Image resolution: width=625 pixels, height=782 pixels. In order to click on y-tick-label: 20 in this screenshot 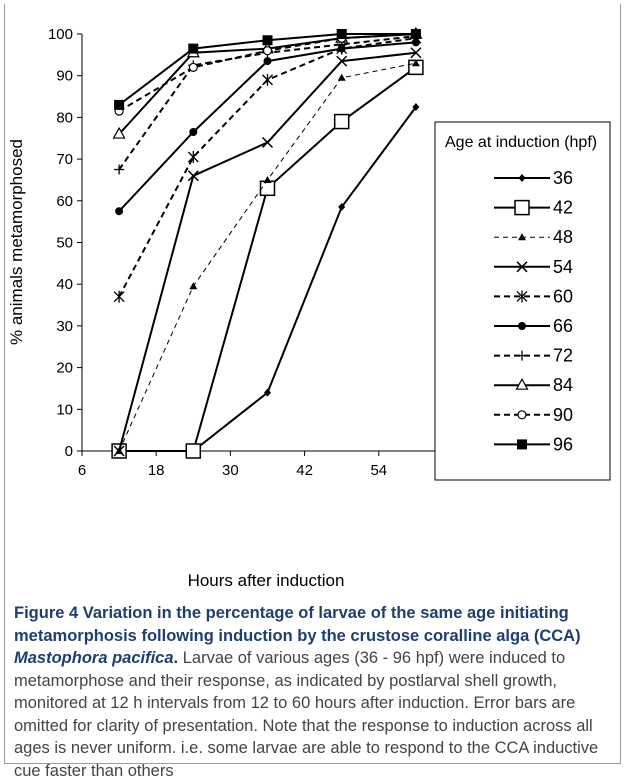, I will do `click(64, 368)`.